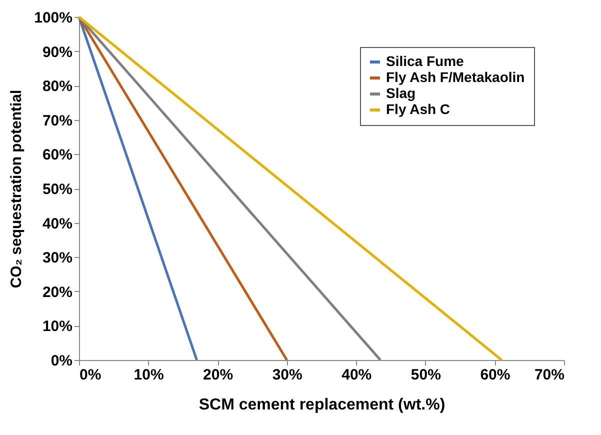 This screenshot has width=601, height=435. I want to click on x-tick-label: 30%, so click(287, 375).